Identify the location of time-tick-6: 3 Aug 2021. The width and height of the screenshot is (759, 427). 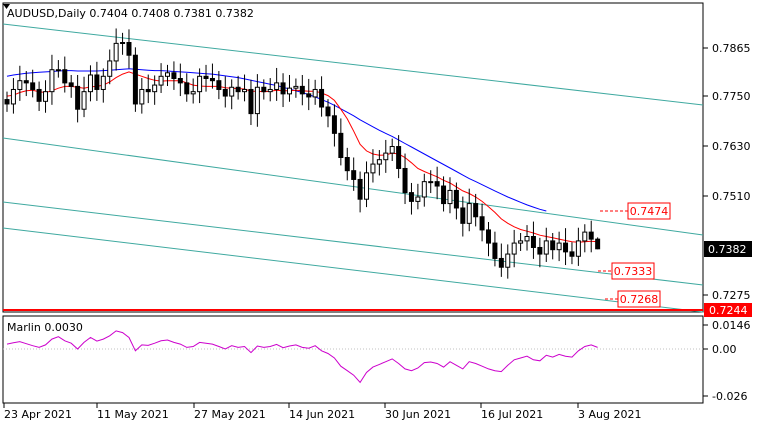
(609, 414).